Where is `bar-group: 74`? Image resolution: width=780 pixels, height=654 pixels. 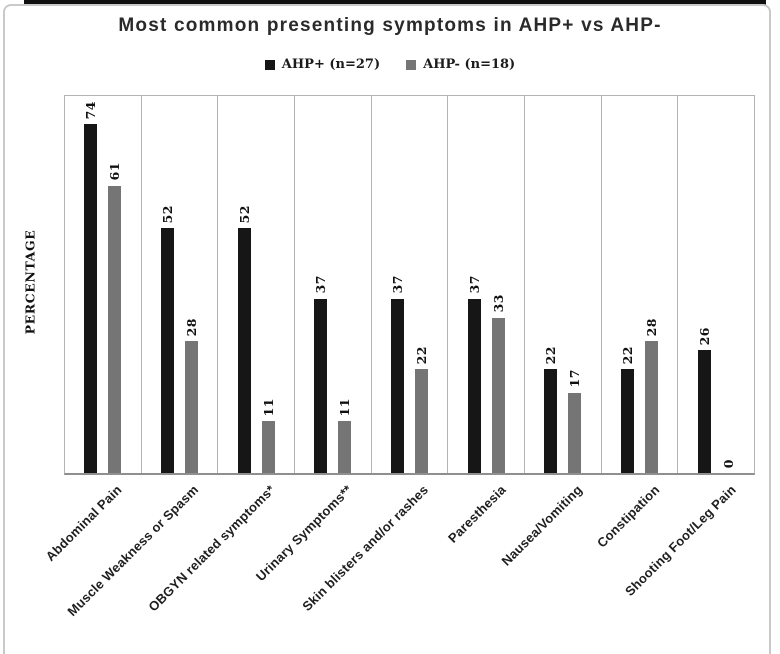
bar-group: 74 is located at coordinates (90, 284).